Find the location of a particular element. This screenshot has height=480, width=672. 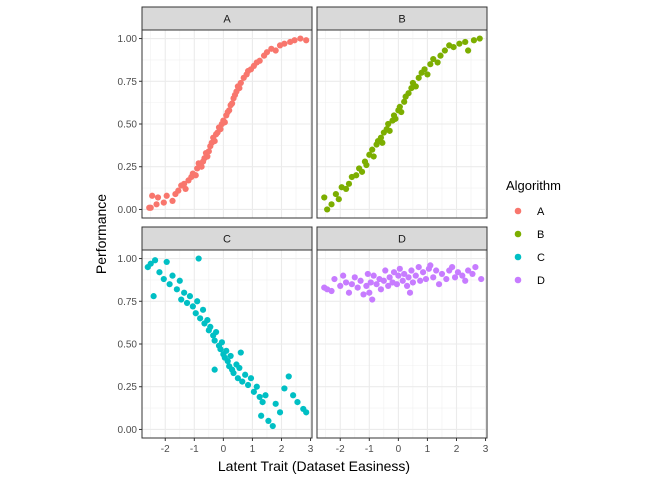

x-tick-label: -1 is located at coordinates (194, 449).